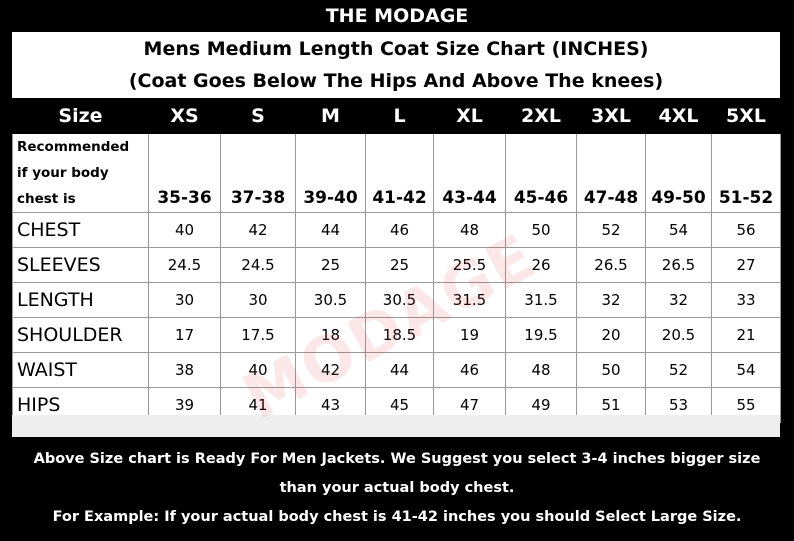  Describe the element at coordinates (746, 116) in the screenshot. I see `column-header: 5XL` at that location.